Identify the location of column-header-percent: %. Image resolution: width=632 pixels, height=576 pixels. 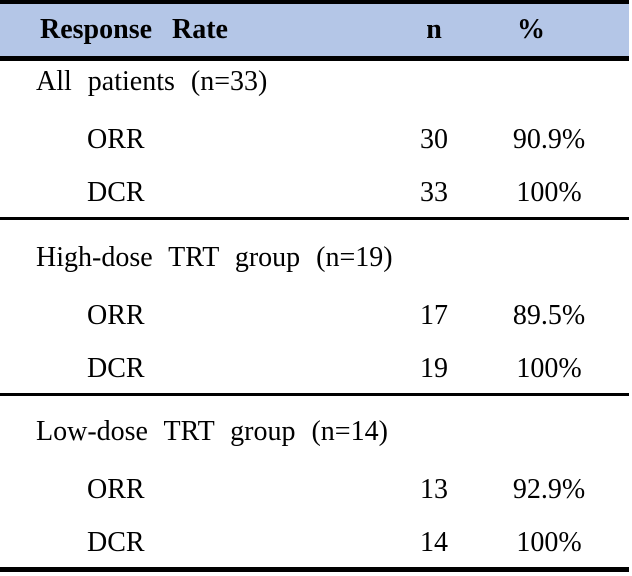
(531, 29).